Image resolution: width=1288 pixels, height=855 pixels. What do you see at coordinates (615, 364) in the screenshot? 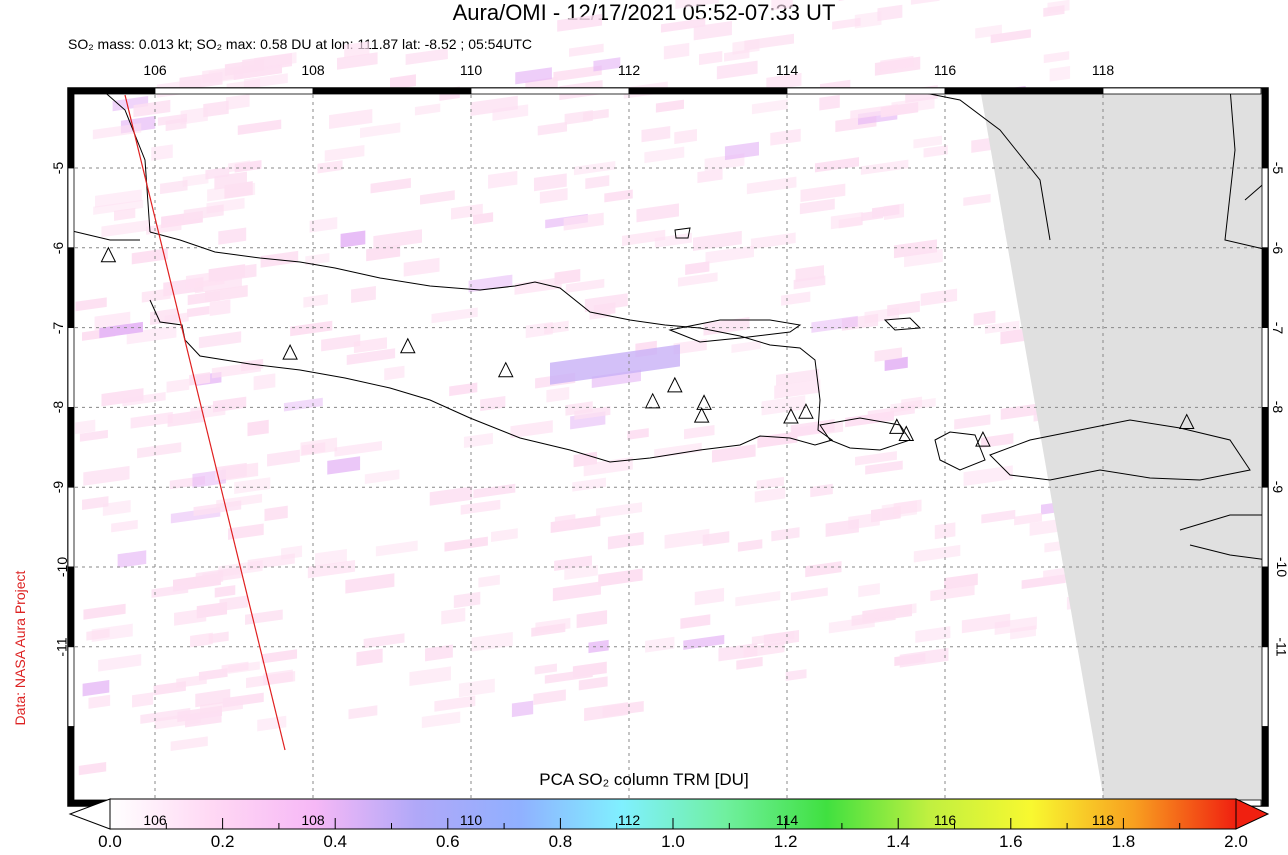
I see `so2-max-plume` at bounding box center [615, 364].